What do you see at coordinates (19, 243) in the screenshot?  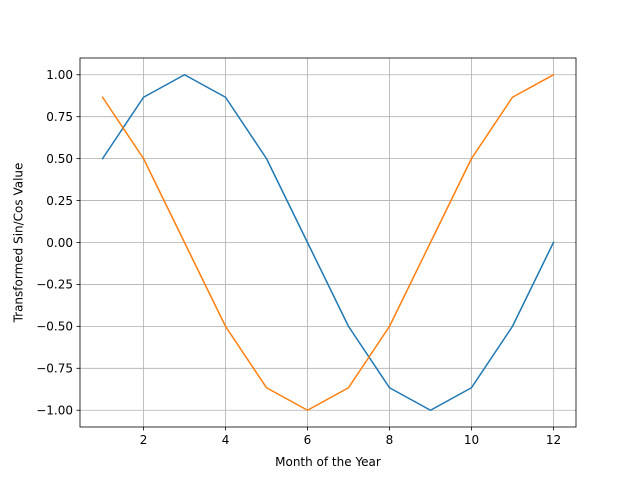 I see `y-axis-label: Transformed Sin/Cos Value` at bounding box center [19, 243].